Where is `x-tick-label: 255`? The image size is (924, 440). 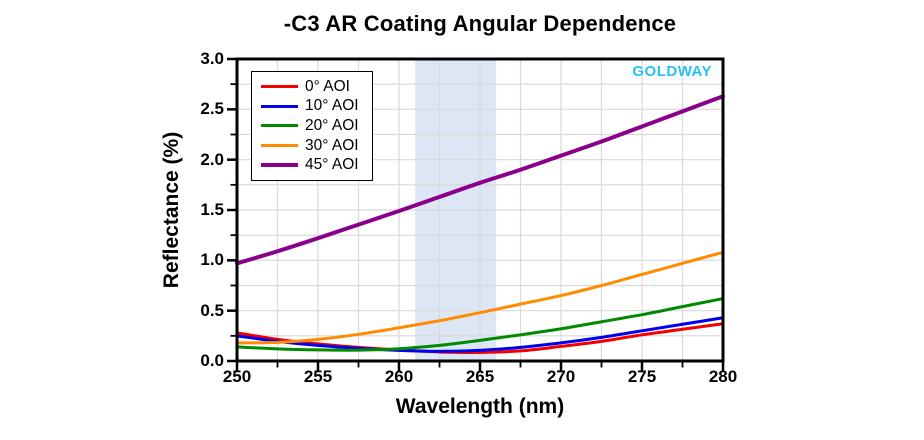 x-tick-label: 255 is located at coordinates (318, 376).